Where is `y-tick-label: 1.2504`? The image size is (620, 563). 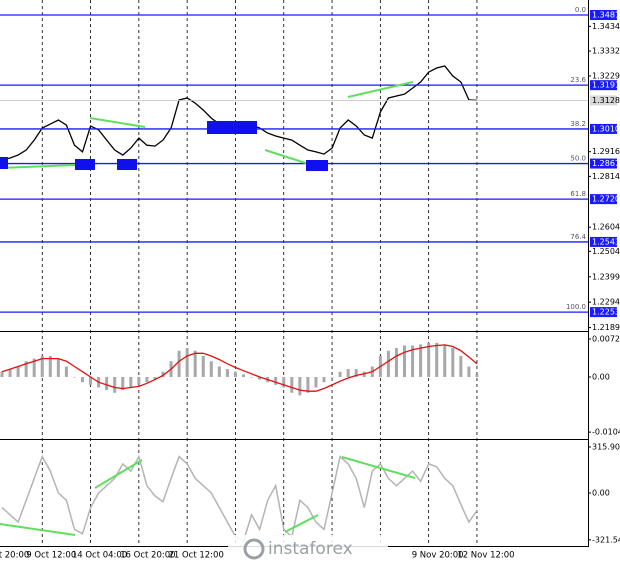
y-tick-label: 1.2504 is located at coordinates (606, 251).